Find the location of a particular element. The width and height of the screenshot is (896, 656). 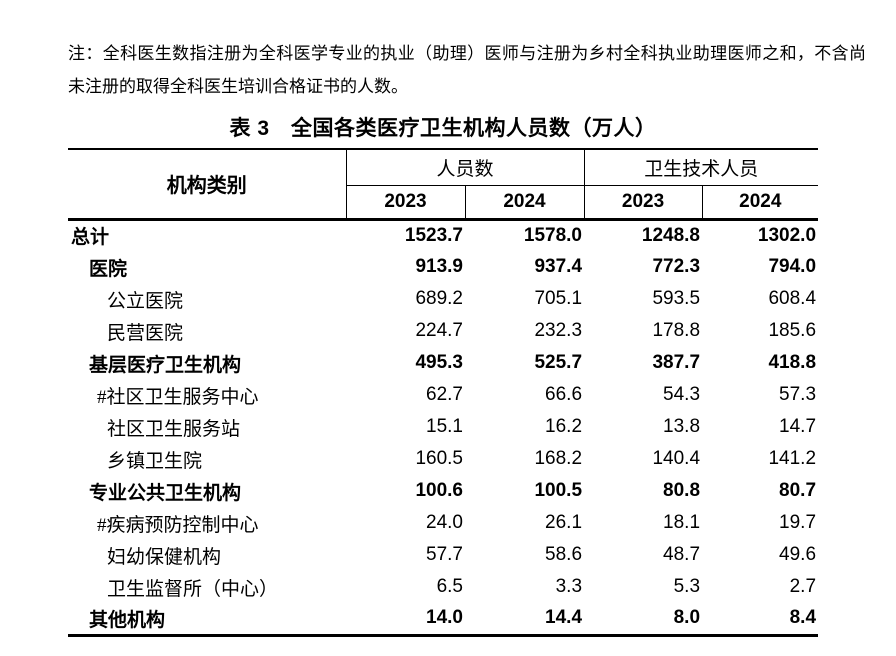

row-label: 卫生监督所（中心） is located at coordinates (193, 589).